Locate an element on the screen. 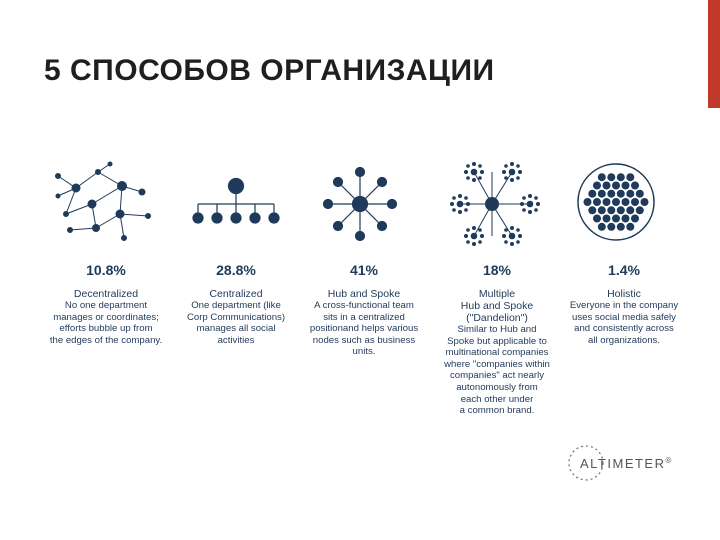 Image resolution: width=720 pixels, height=540 pixels. model-name: Multiple Hub and Spoke ("Dandelion") is located at coordinates (497, 306).